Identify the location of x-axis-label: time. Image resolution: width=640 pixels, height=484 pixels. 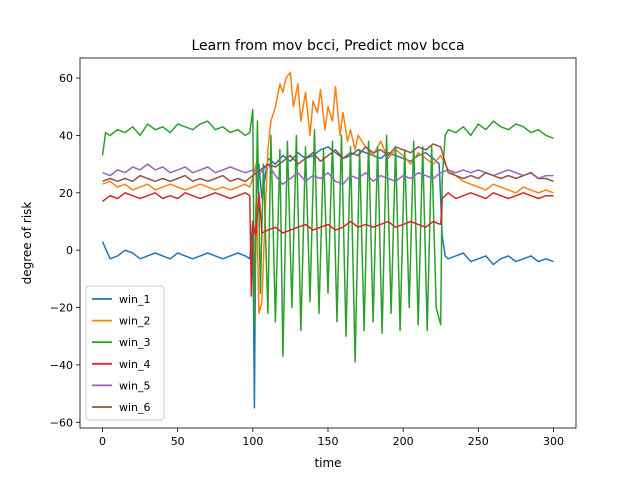
(327, 463).